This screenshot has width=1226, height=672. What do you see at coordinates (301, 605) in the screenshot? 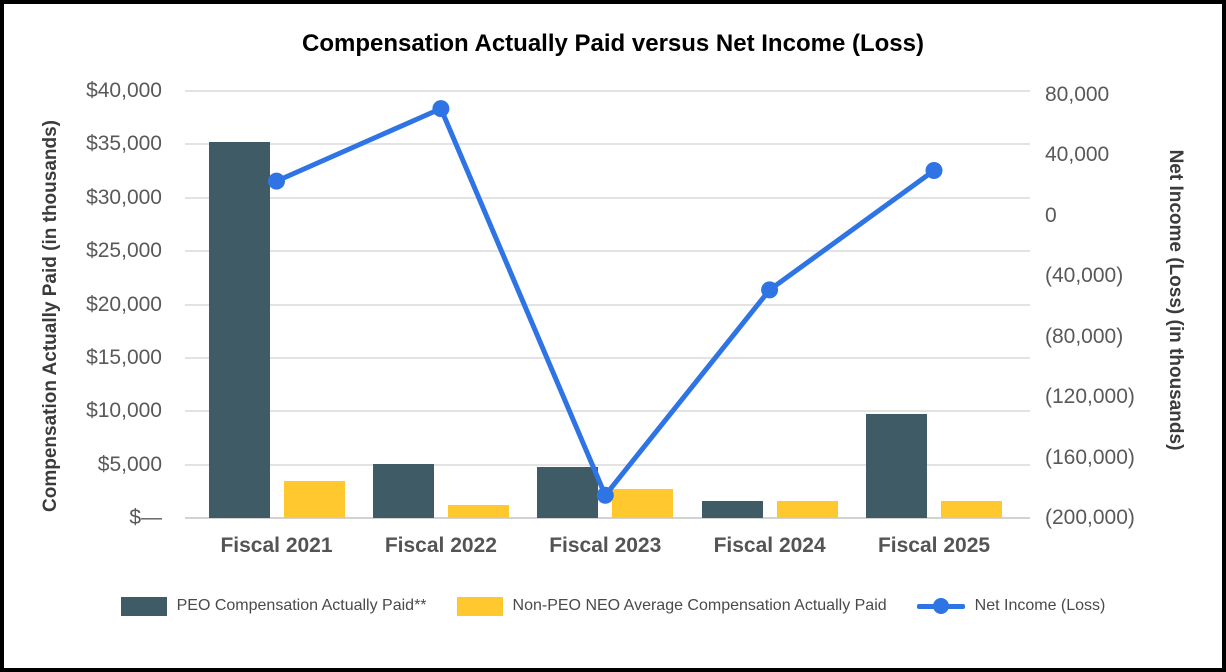
I see `legend-label-peo-cap: PEO Compensation Actually Paid**` at bounding box center [301, 605].